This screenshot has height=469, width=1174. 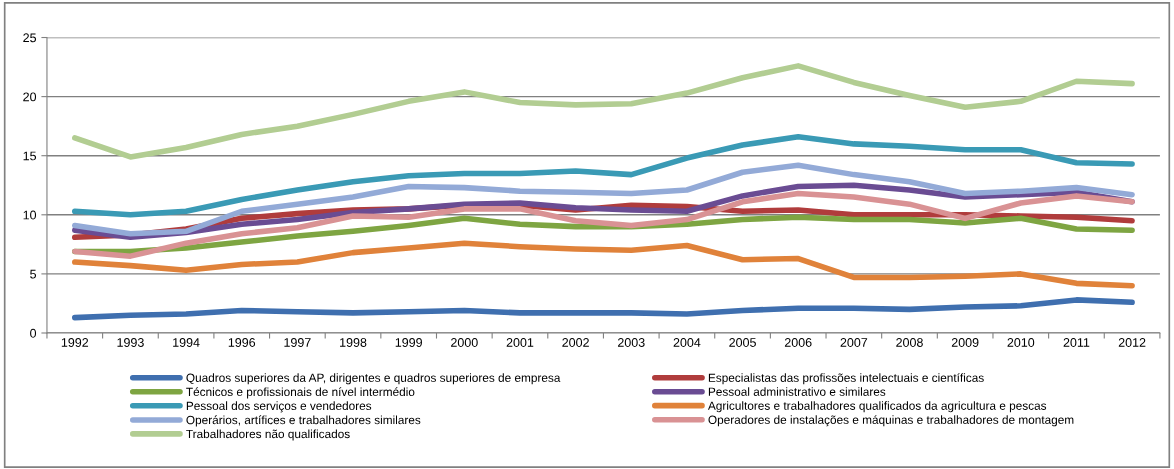 I want to click on y-tick-label: 20, so click(x=30, y=97).